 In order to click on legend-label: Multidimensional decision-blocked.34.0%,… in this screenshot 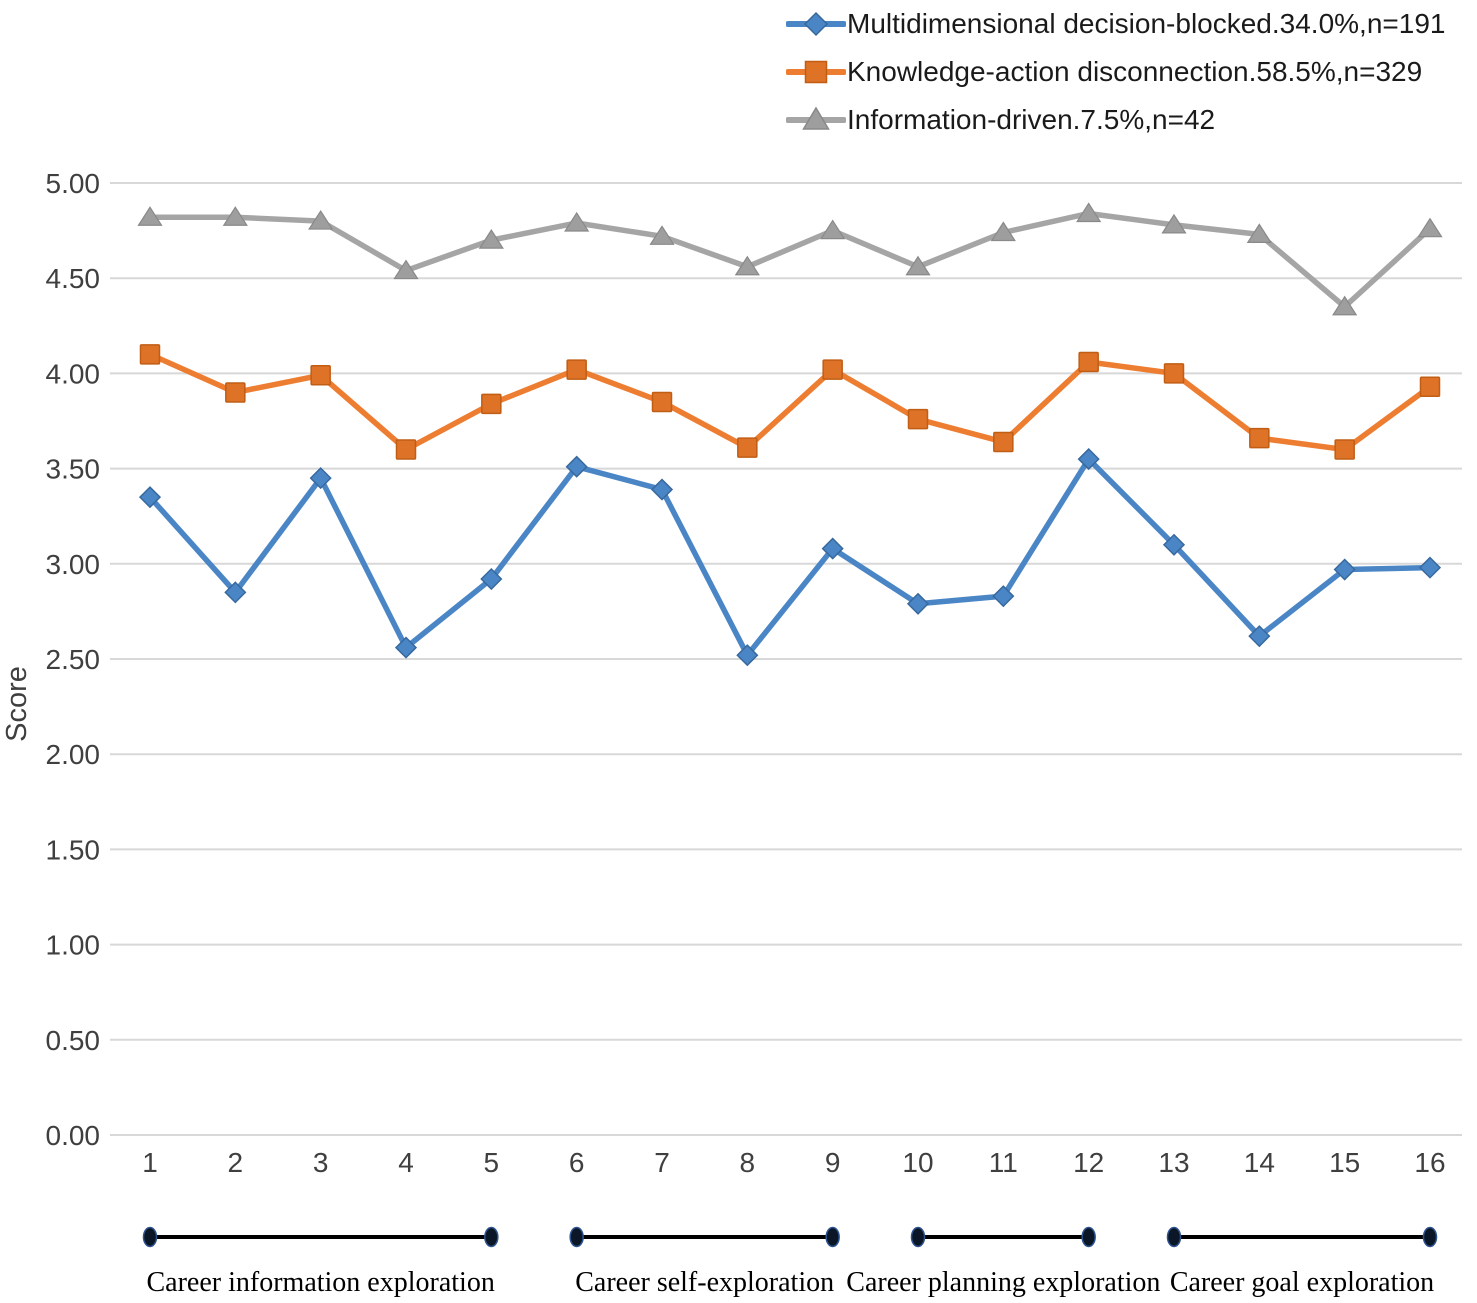, I will do `click(1146, 23)`.